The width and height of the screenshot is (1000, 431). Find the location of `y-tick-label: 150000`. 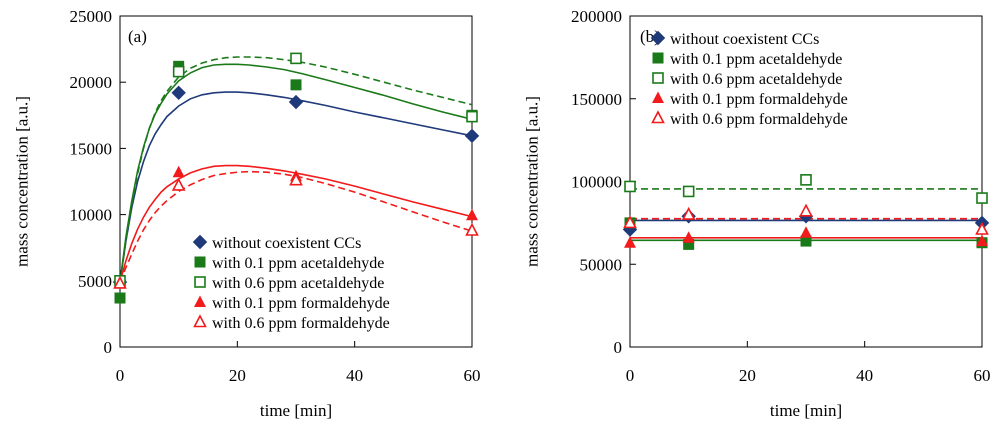

y-tick-label: 150000 is located at coordinates (596, 99).